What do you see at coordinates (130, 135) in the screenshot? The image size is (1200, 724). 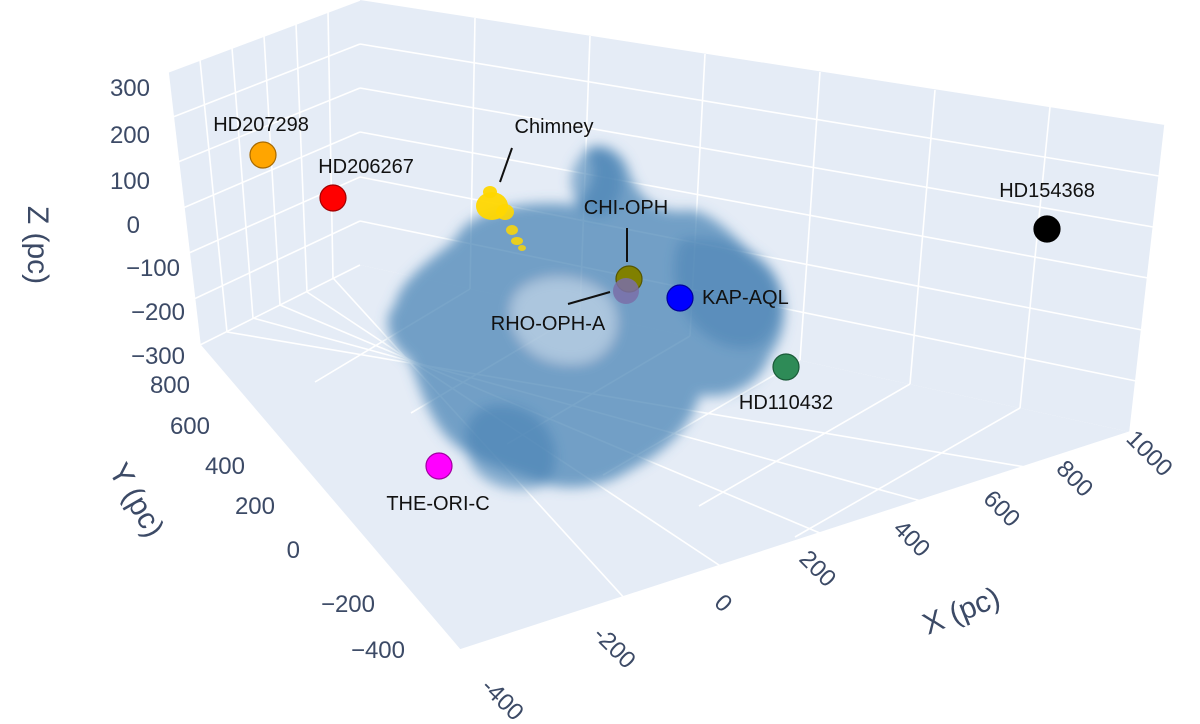 I see `z-tick-label: 200` at bounding box center [130, 135].